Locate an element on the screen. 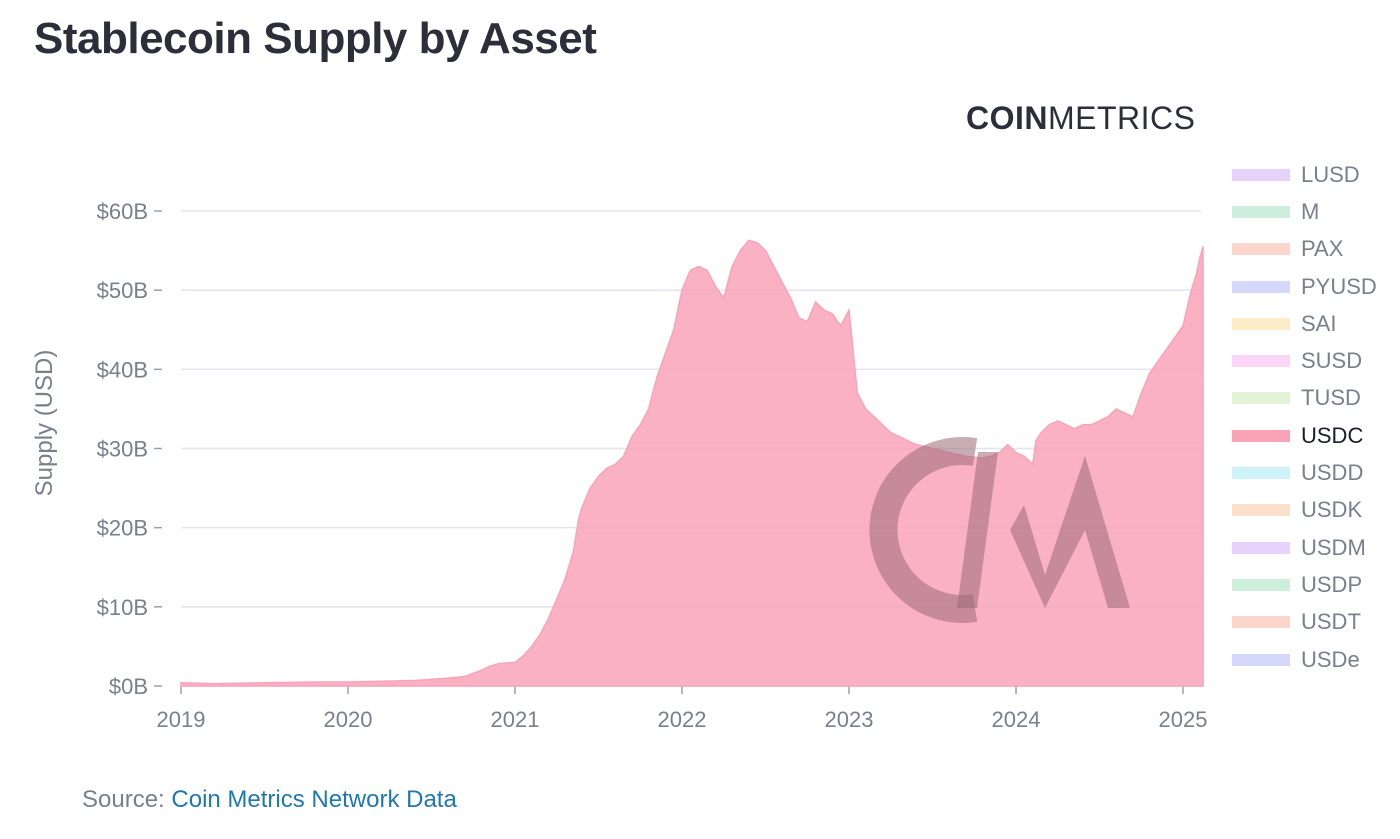 This screenshot has height=839, width=1400. legend-item-usdp: USDP is located at coordinates (1304, 584).